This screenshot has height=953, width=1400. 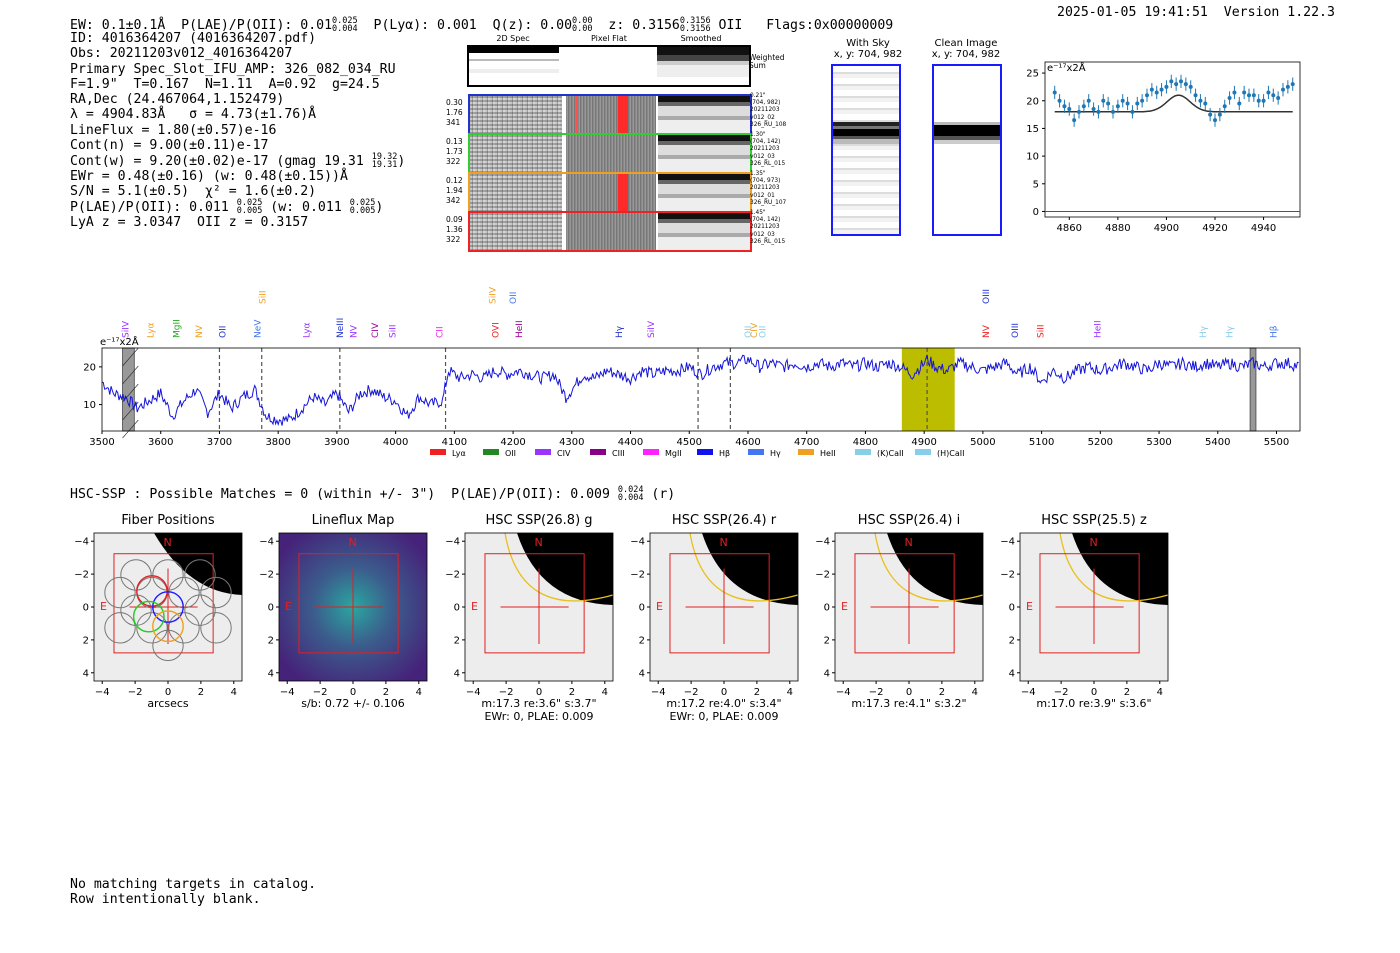 I want to click on emission-line-label: Lyα, so click(x=307, y=330).